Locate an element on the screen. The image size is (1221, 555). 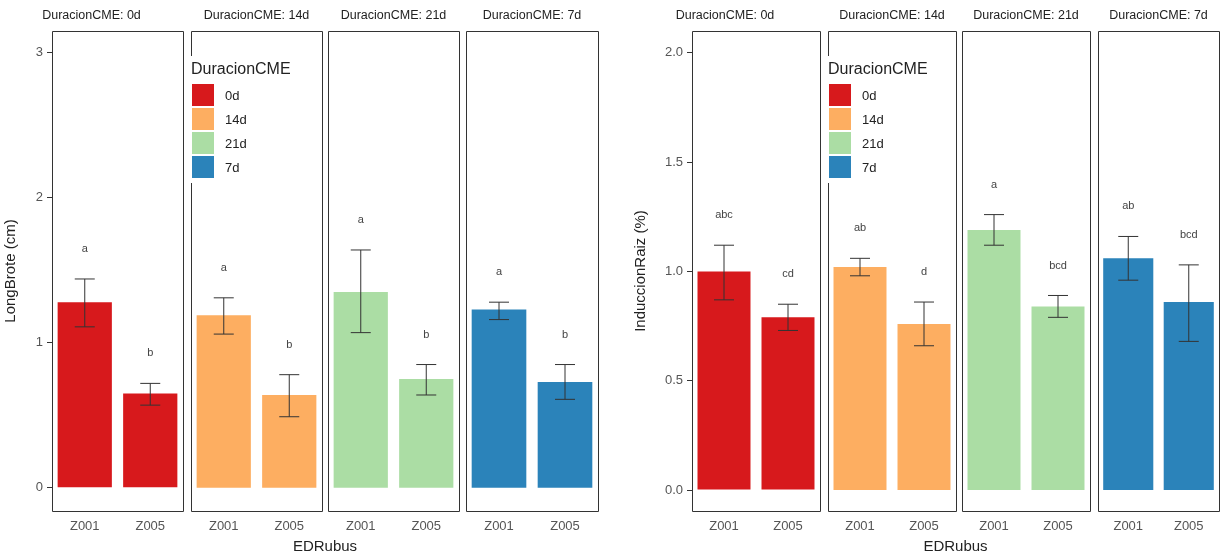
y-tick-label: 1.5 is located at coordinates (673, 161).